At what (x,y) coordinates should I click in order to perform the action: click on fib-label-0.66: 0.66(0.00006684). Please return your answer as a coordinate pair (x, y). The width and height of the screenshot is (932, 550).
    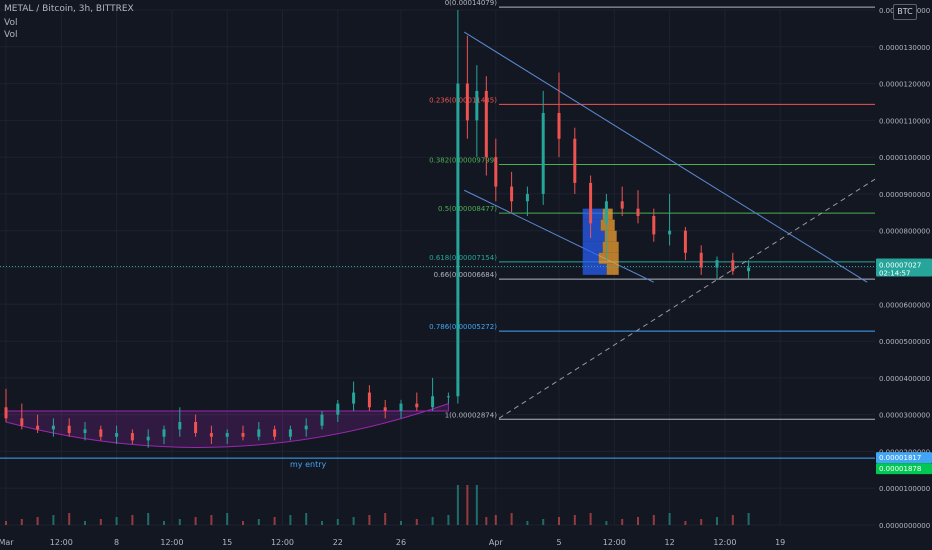
    Looking at the image, I should click on (466, 275).